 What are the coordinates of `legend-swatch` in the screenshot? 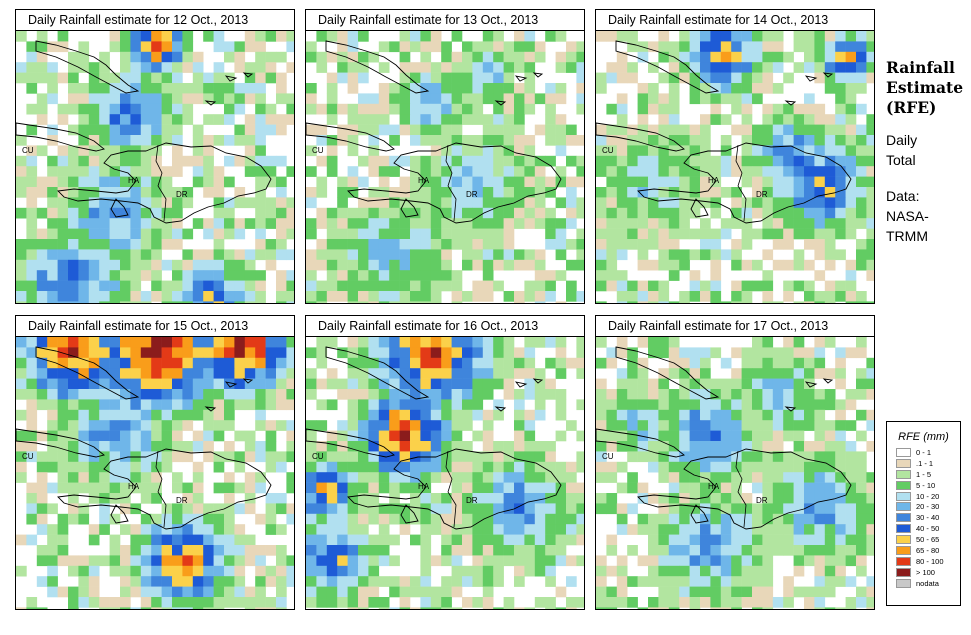 It's located at (903, 561).